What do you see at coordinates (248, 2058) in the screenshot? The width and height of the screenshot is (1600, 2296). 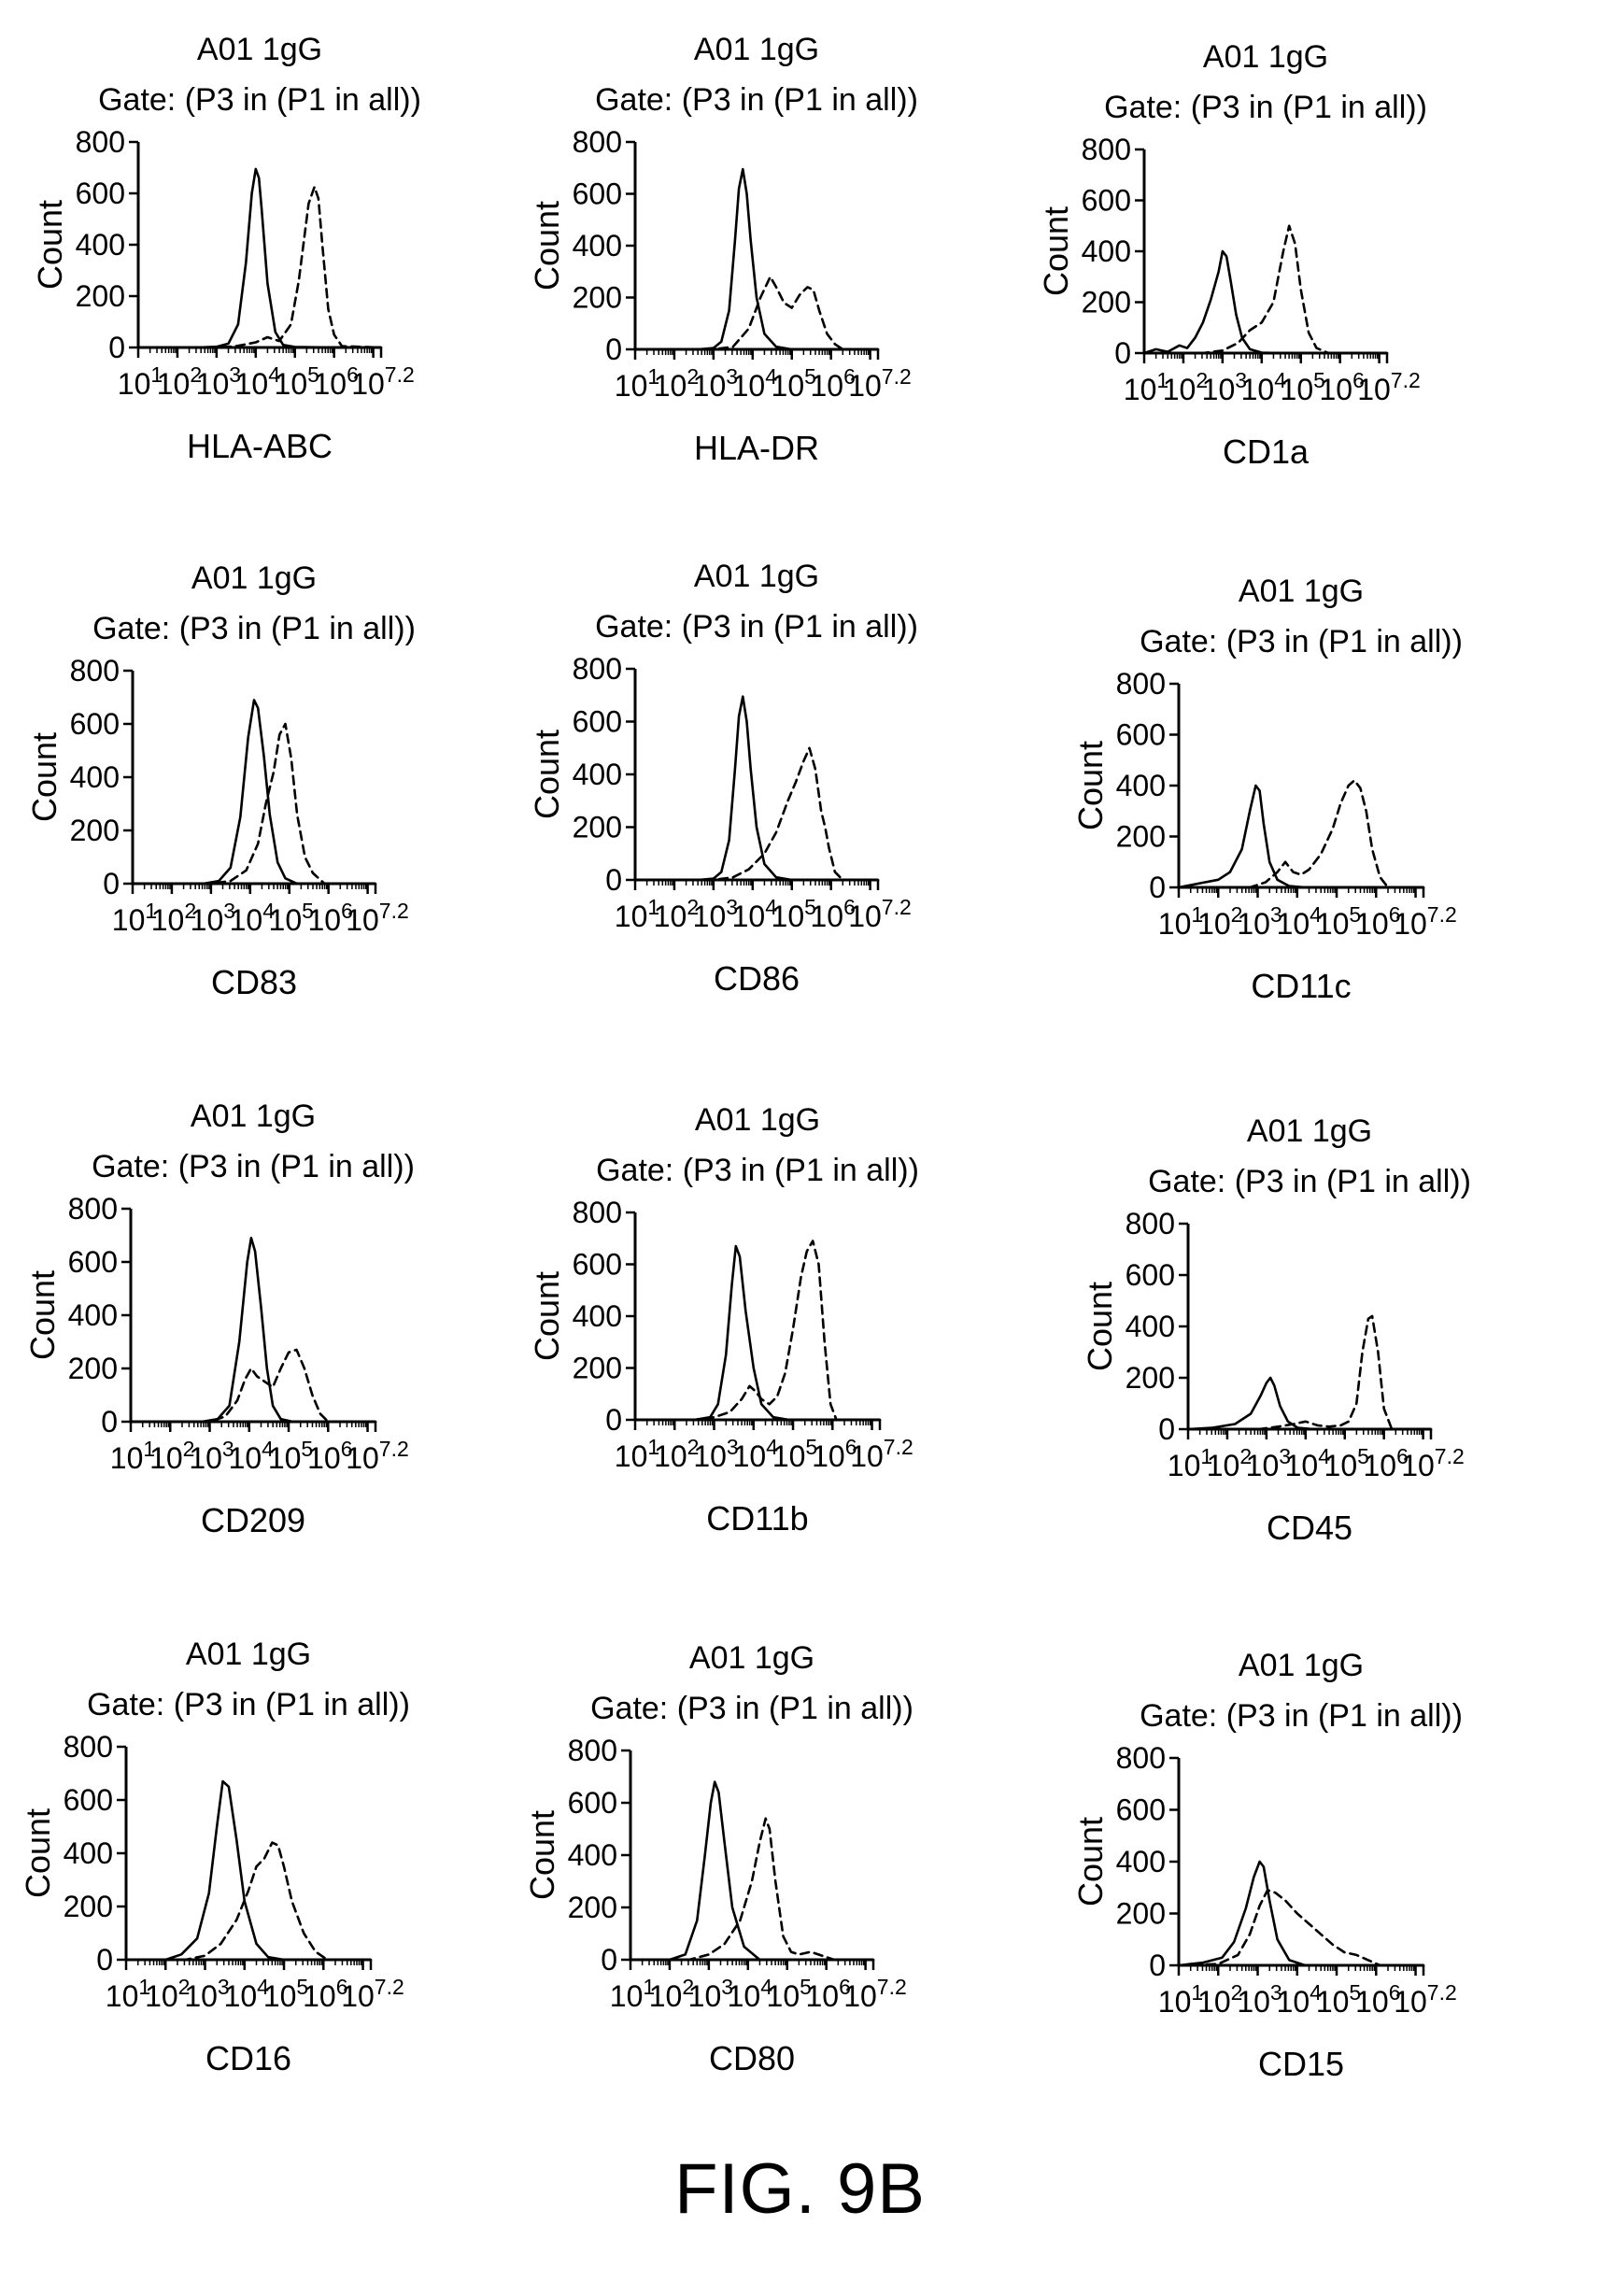 I see `x-axis-label: CD16` at bounding box center [248, 2058].